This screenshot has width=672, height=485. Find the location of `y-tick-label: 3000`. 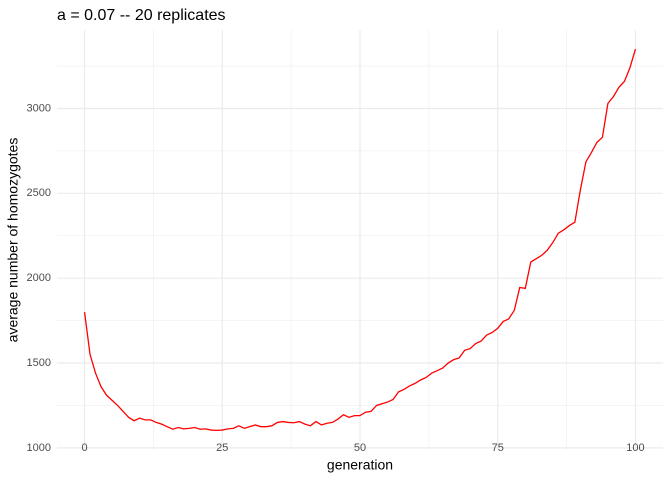

y-tick-label: 3000 is located at coordinates (39, 108).